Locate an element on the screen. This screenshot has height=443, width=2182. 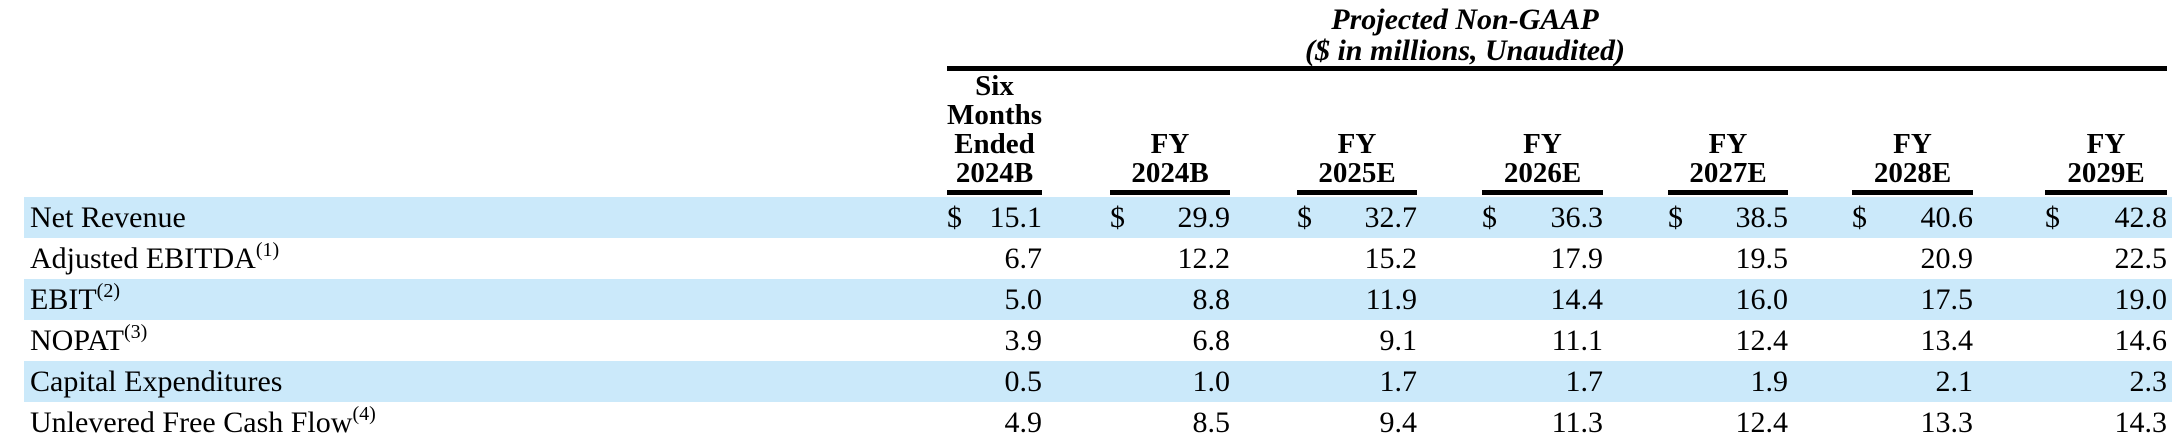
footnote-ref: (1) is located at coordinates (267, 249).